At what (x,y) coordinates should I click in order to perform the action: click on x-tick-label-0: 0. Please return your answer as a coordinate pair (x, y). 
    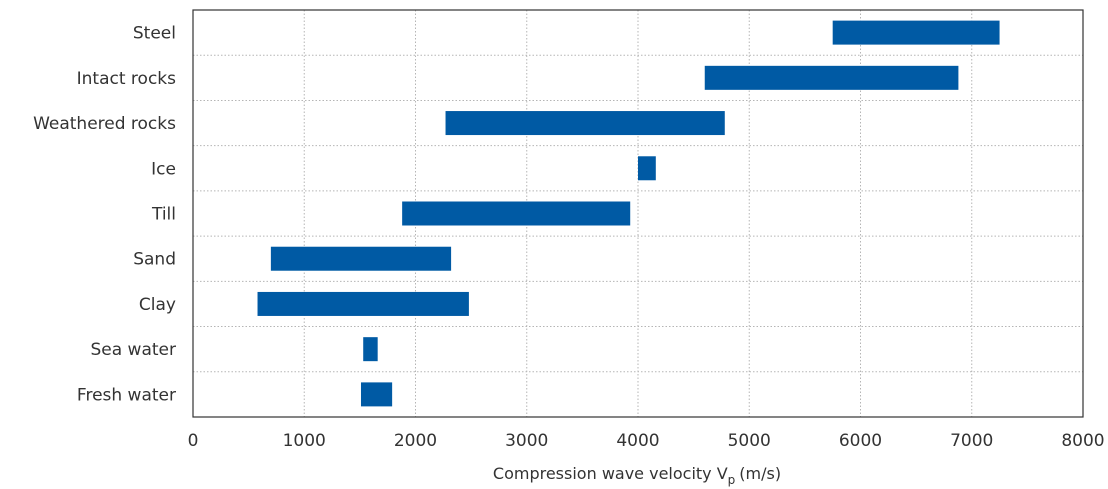
    Looking at the image, I should click on (193, 441).